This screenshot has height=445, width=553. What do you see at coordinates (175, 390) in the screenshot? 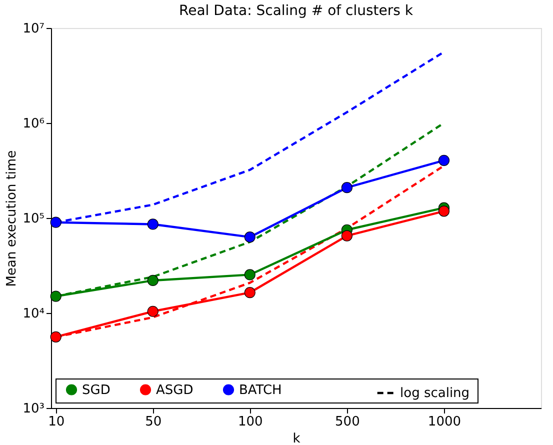
I see `legend-label: ASGD` at bounding box center [175, 390].